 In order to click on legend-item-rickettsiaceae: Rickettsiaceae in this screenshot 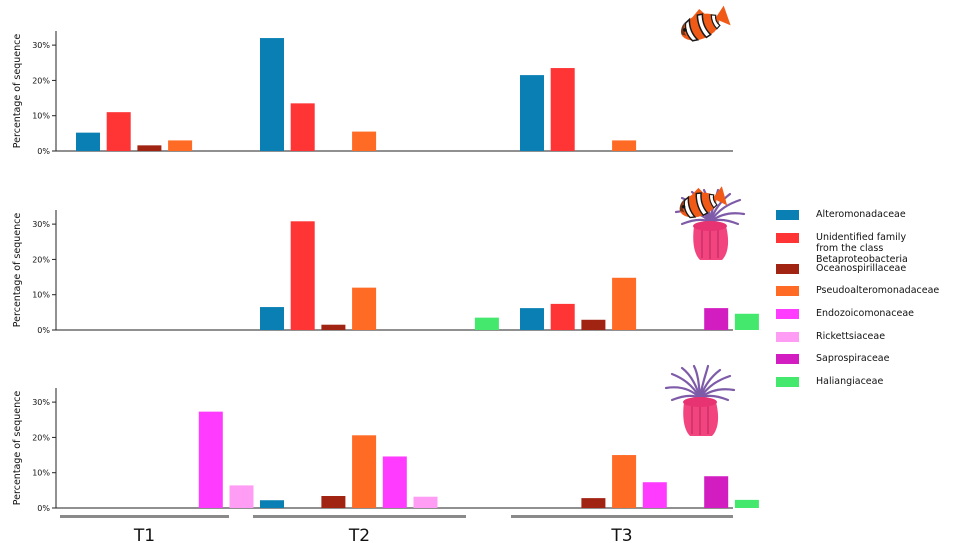, I will do `click(876, 340)`.